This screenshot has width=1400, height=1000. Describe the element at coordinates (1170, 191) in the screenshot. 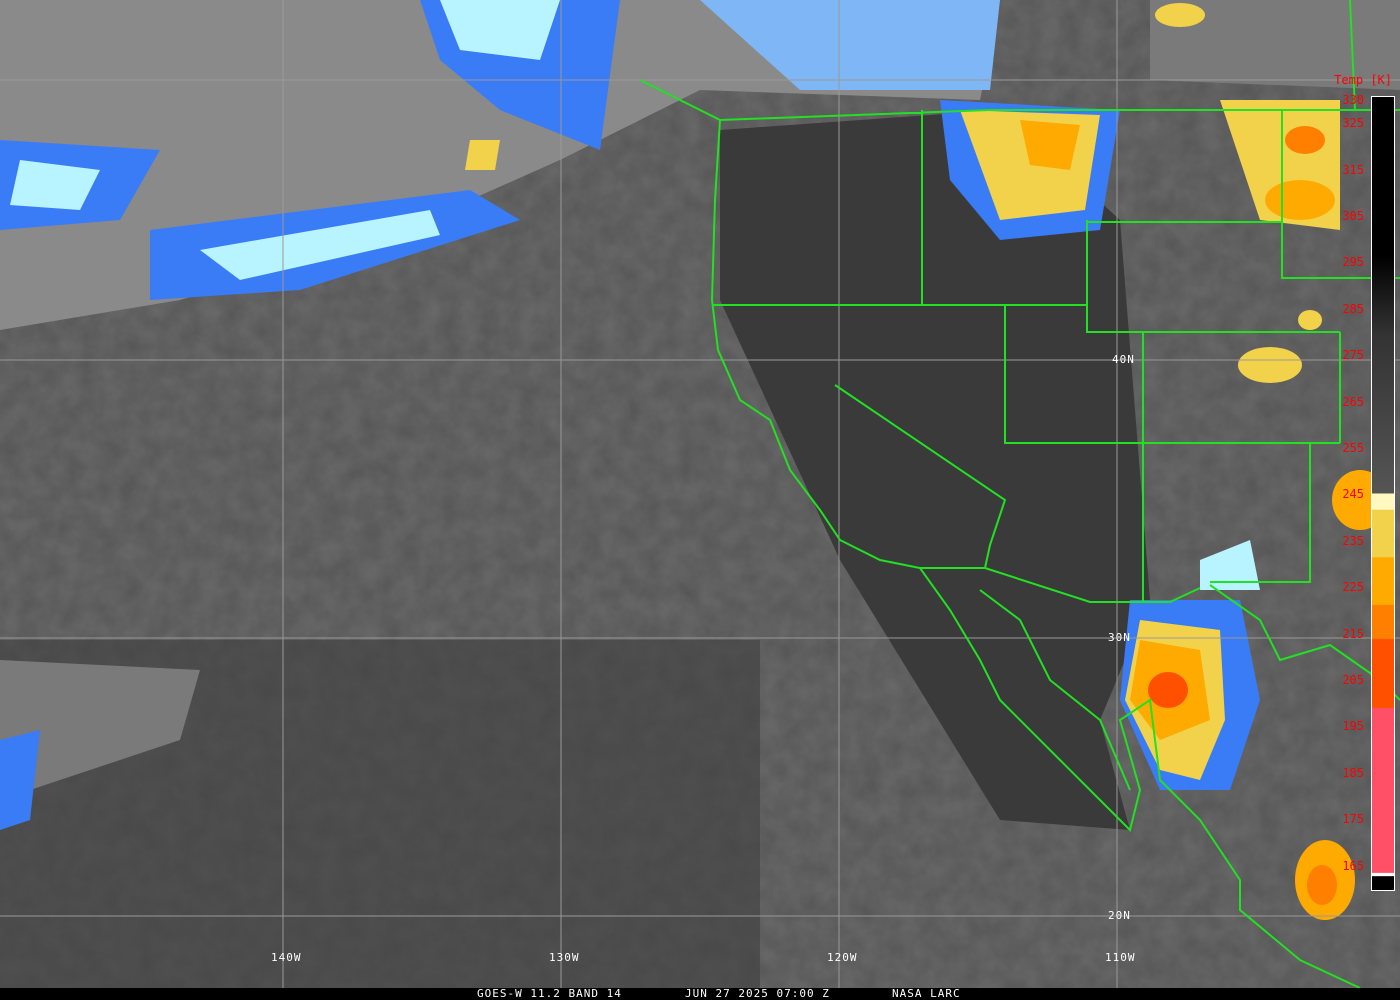

I see `convective-clouds-northeast` at that location.